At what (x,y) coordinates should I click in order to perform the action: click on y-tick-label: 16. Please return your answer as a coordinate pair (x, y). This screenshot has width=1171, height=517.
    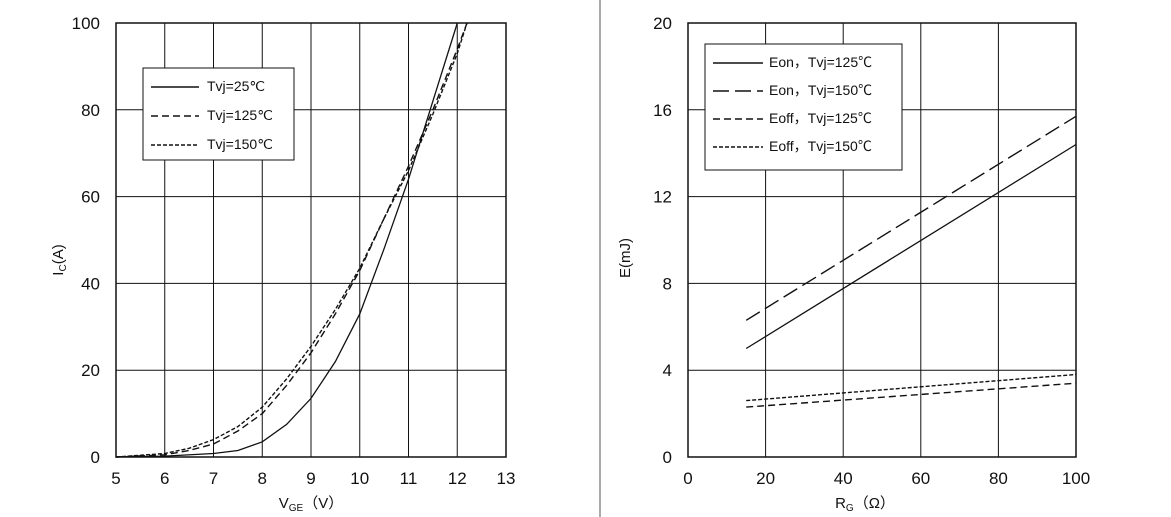
    Looking at the image, I should click on (662, 110).